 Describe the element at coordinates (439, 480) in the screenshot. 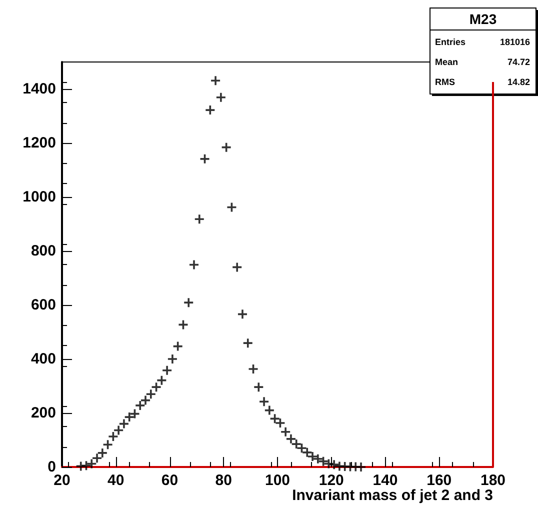

I see `x-tick-label: 160` at that location.